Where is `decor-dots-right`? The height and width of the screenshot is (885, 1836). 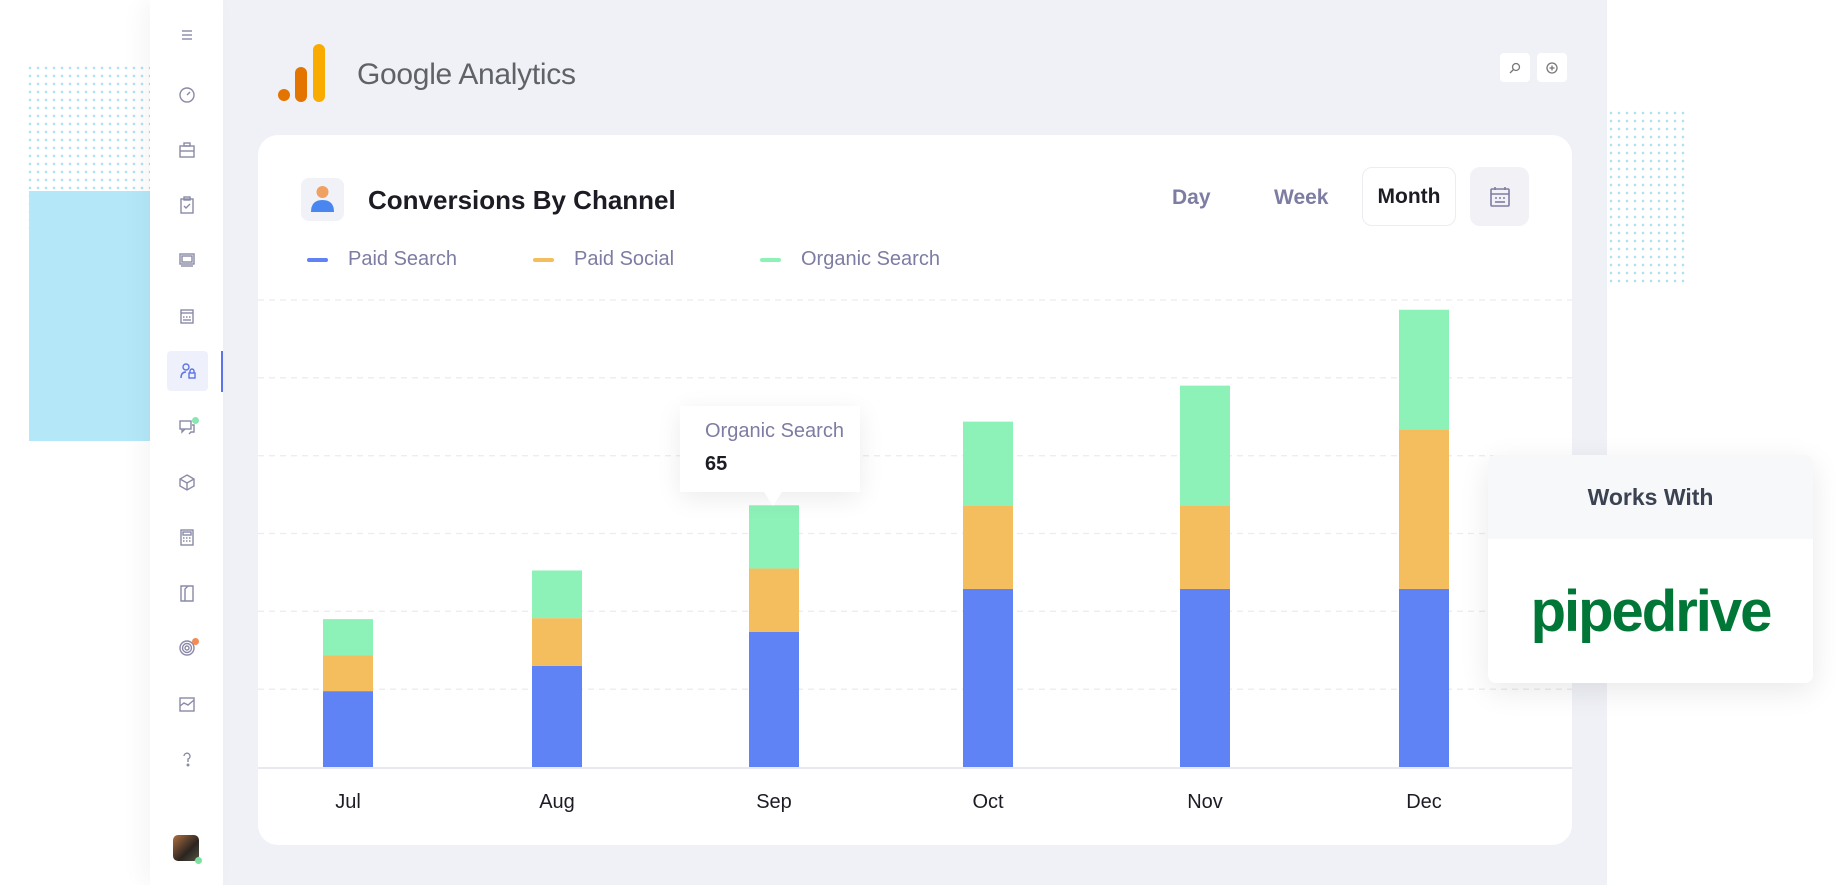
decor-dots-right is located at coordinates (1647, 198).